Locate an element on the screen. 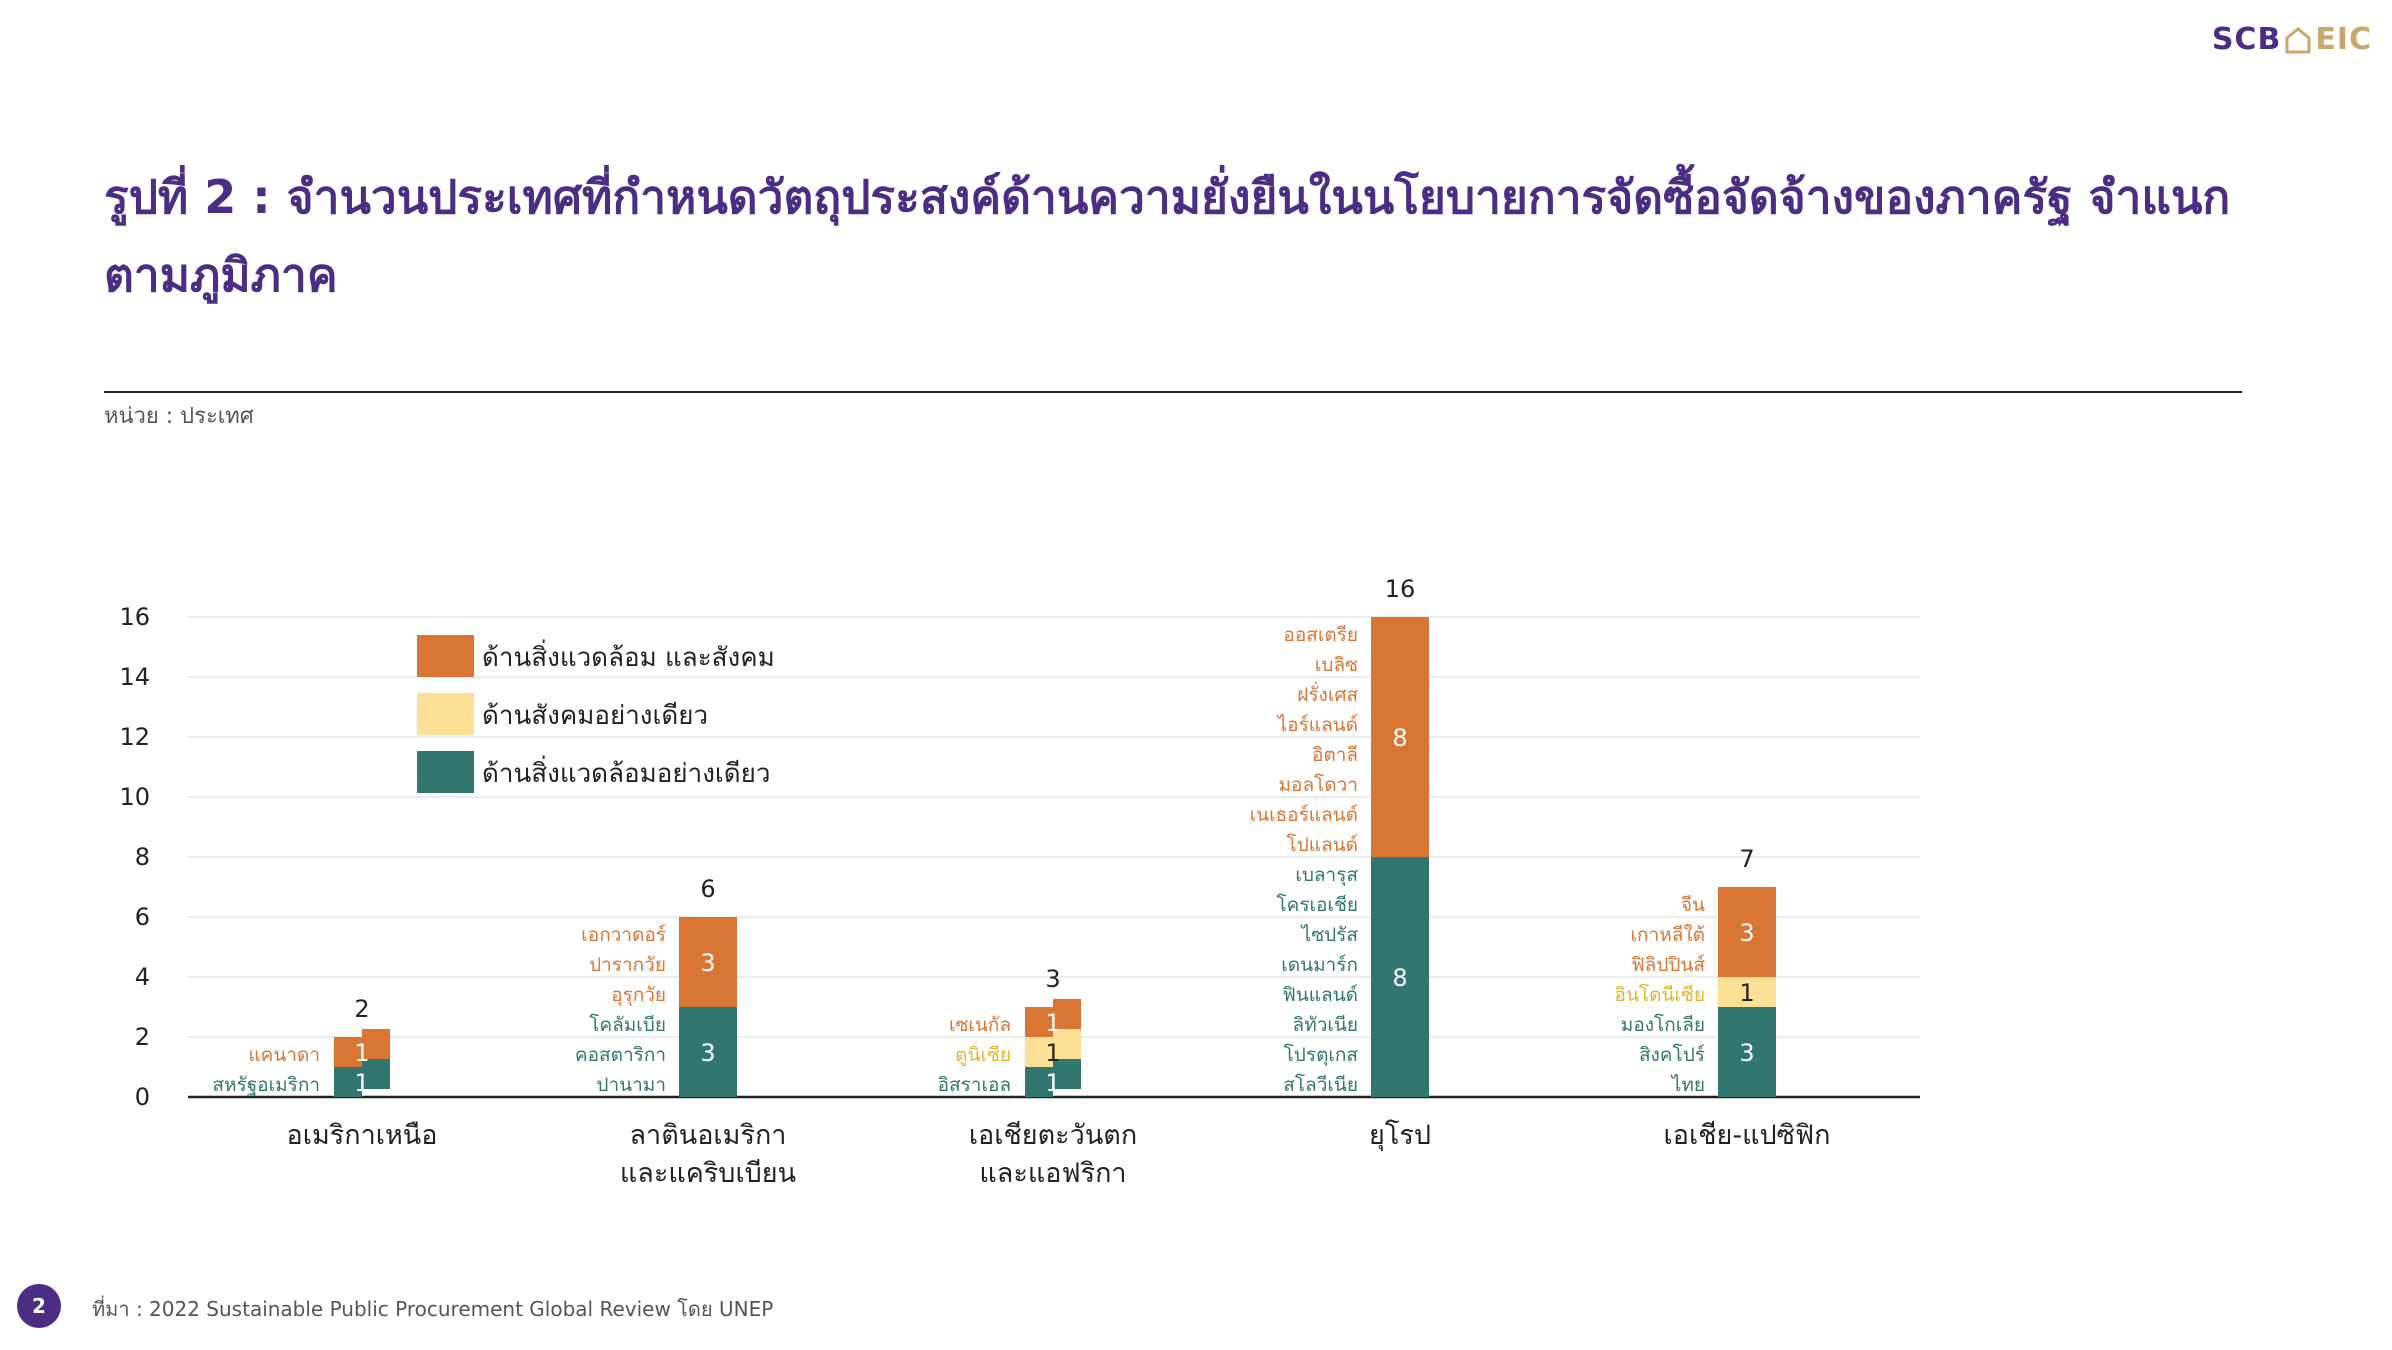 Image resolution: width=2392 pixels, height=1350 pixels. country-label: ออสเตรีย is located at coordinates (1320, 635).